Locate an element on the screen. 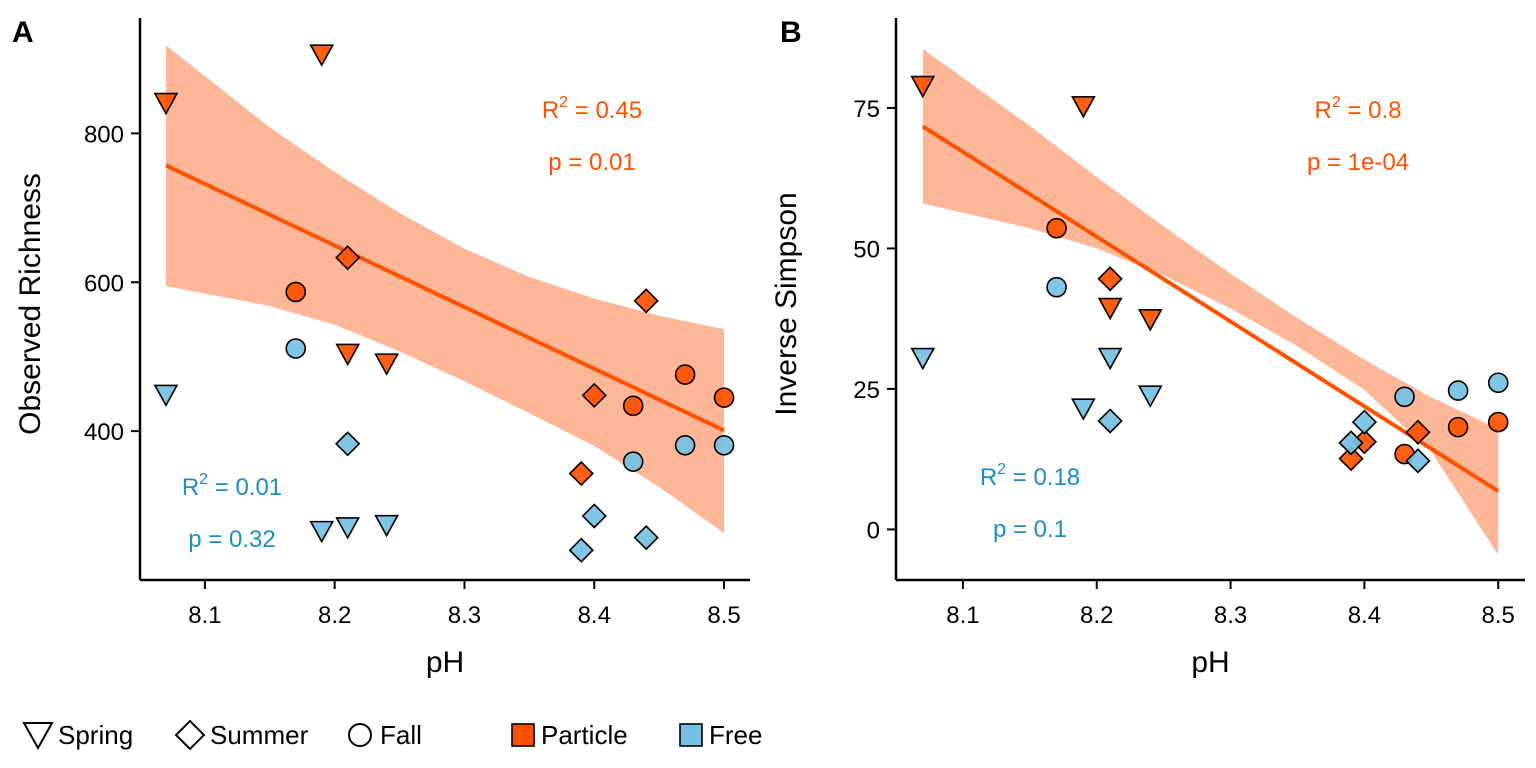  panel-letter: B is located at coordinates (791, 32).